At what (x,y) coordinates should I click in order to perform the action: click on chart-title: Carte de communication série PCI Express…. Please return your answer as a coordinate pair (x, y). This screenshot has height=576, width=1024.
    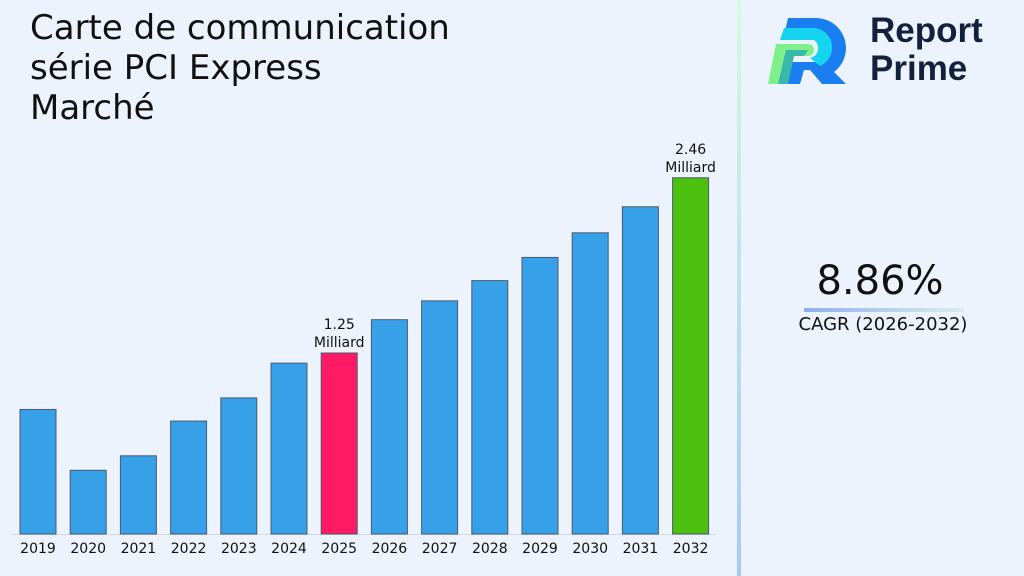
    Looking at the image, I should click on (240, 68).